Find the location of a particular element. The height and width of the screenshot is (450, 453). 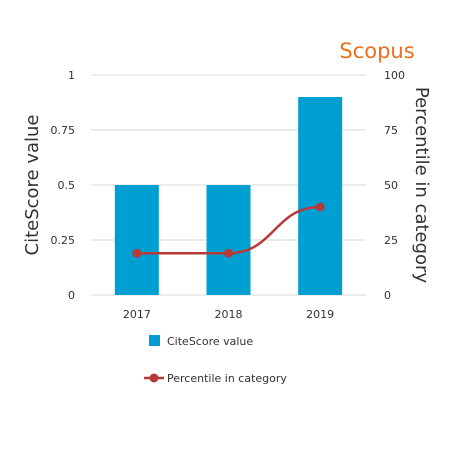

y2-tick-label: 100 is located at coordinates (394, 75).